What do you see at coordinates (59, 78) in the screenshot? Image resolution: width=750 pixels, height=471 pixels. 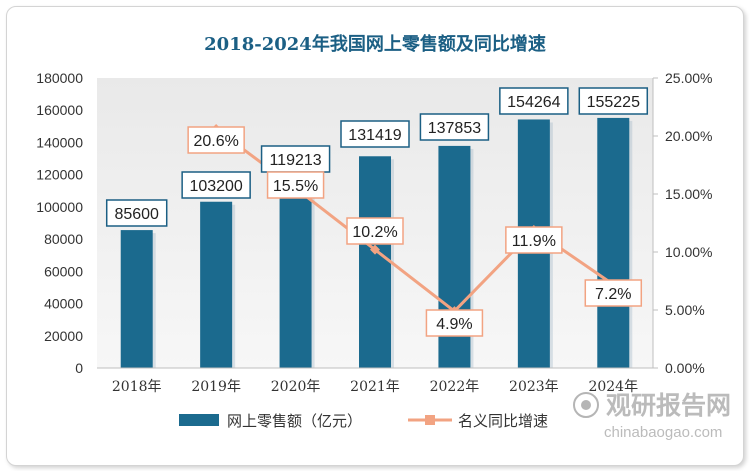 I see `y-left-tick-label: 180000` at bounding box center [59, 78].